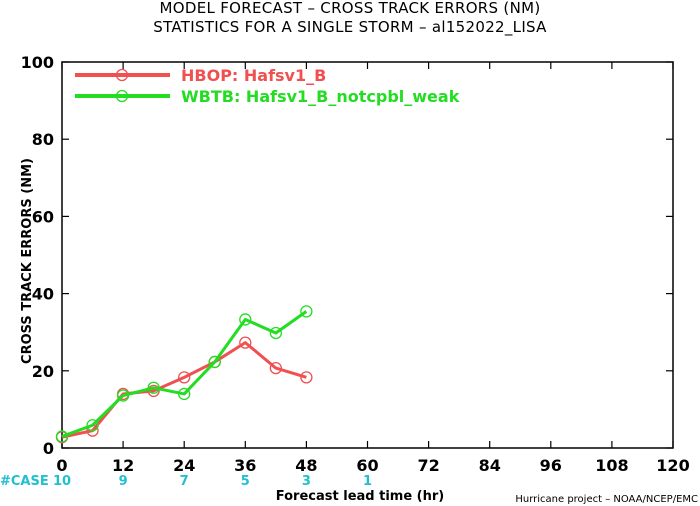 The height and width of the screenshot is (506, 700). Describe the element at coordinates (24, 481) in the screenshot. I see `case-label: #CASE` at that location.